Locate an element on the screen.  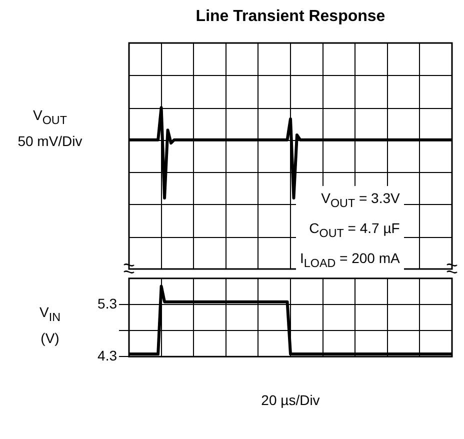
y-axis-title: V$_{OUT}$ 50 mV/Div is located at coordinates (50, 128).